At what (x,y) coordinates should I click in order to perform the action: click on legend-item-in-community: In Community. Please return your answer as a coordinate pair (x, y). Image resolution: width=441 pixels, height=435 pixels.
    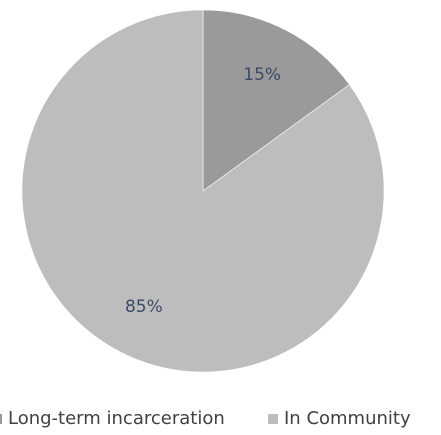
    Looking at the image, I should click on (339, 418).